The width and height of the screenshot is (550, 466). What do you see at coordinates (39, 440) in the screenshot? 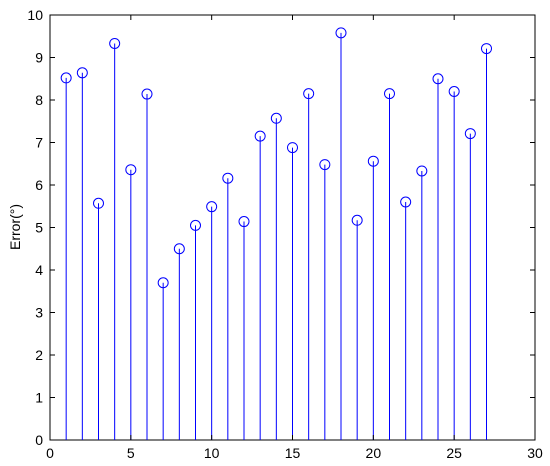
I see `y-tick-label: 0` at bounding box center [39, 440].